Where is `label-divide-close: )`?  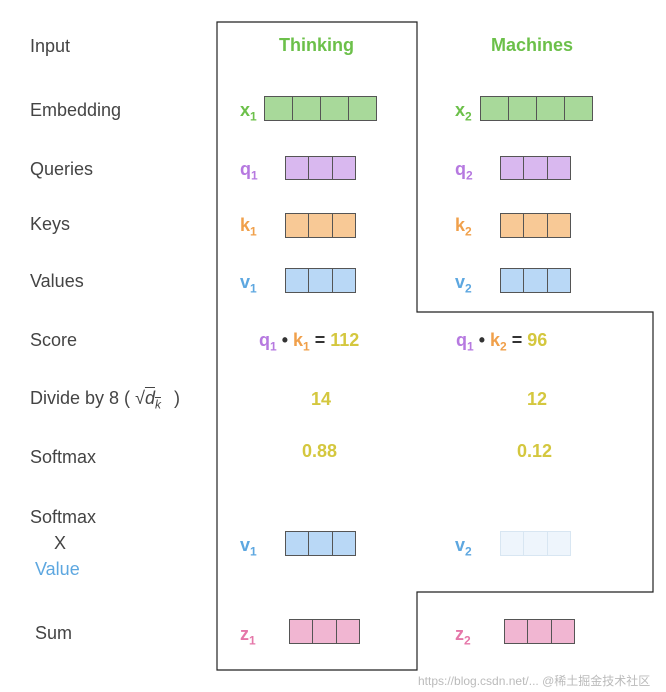
label-divide-close: ) is located at coordinates (176, 398).